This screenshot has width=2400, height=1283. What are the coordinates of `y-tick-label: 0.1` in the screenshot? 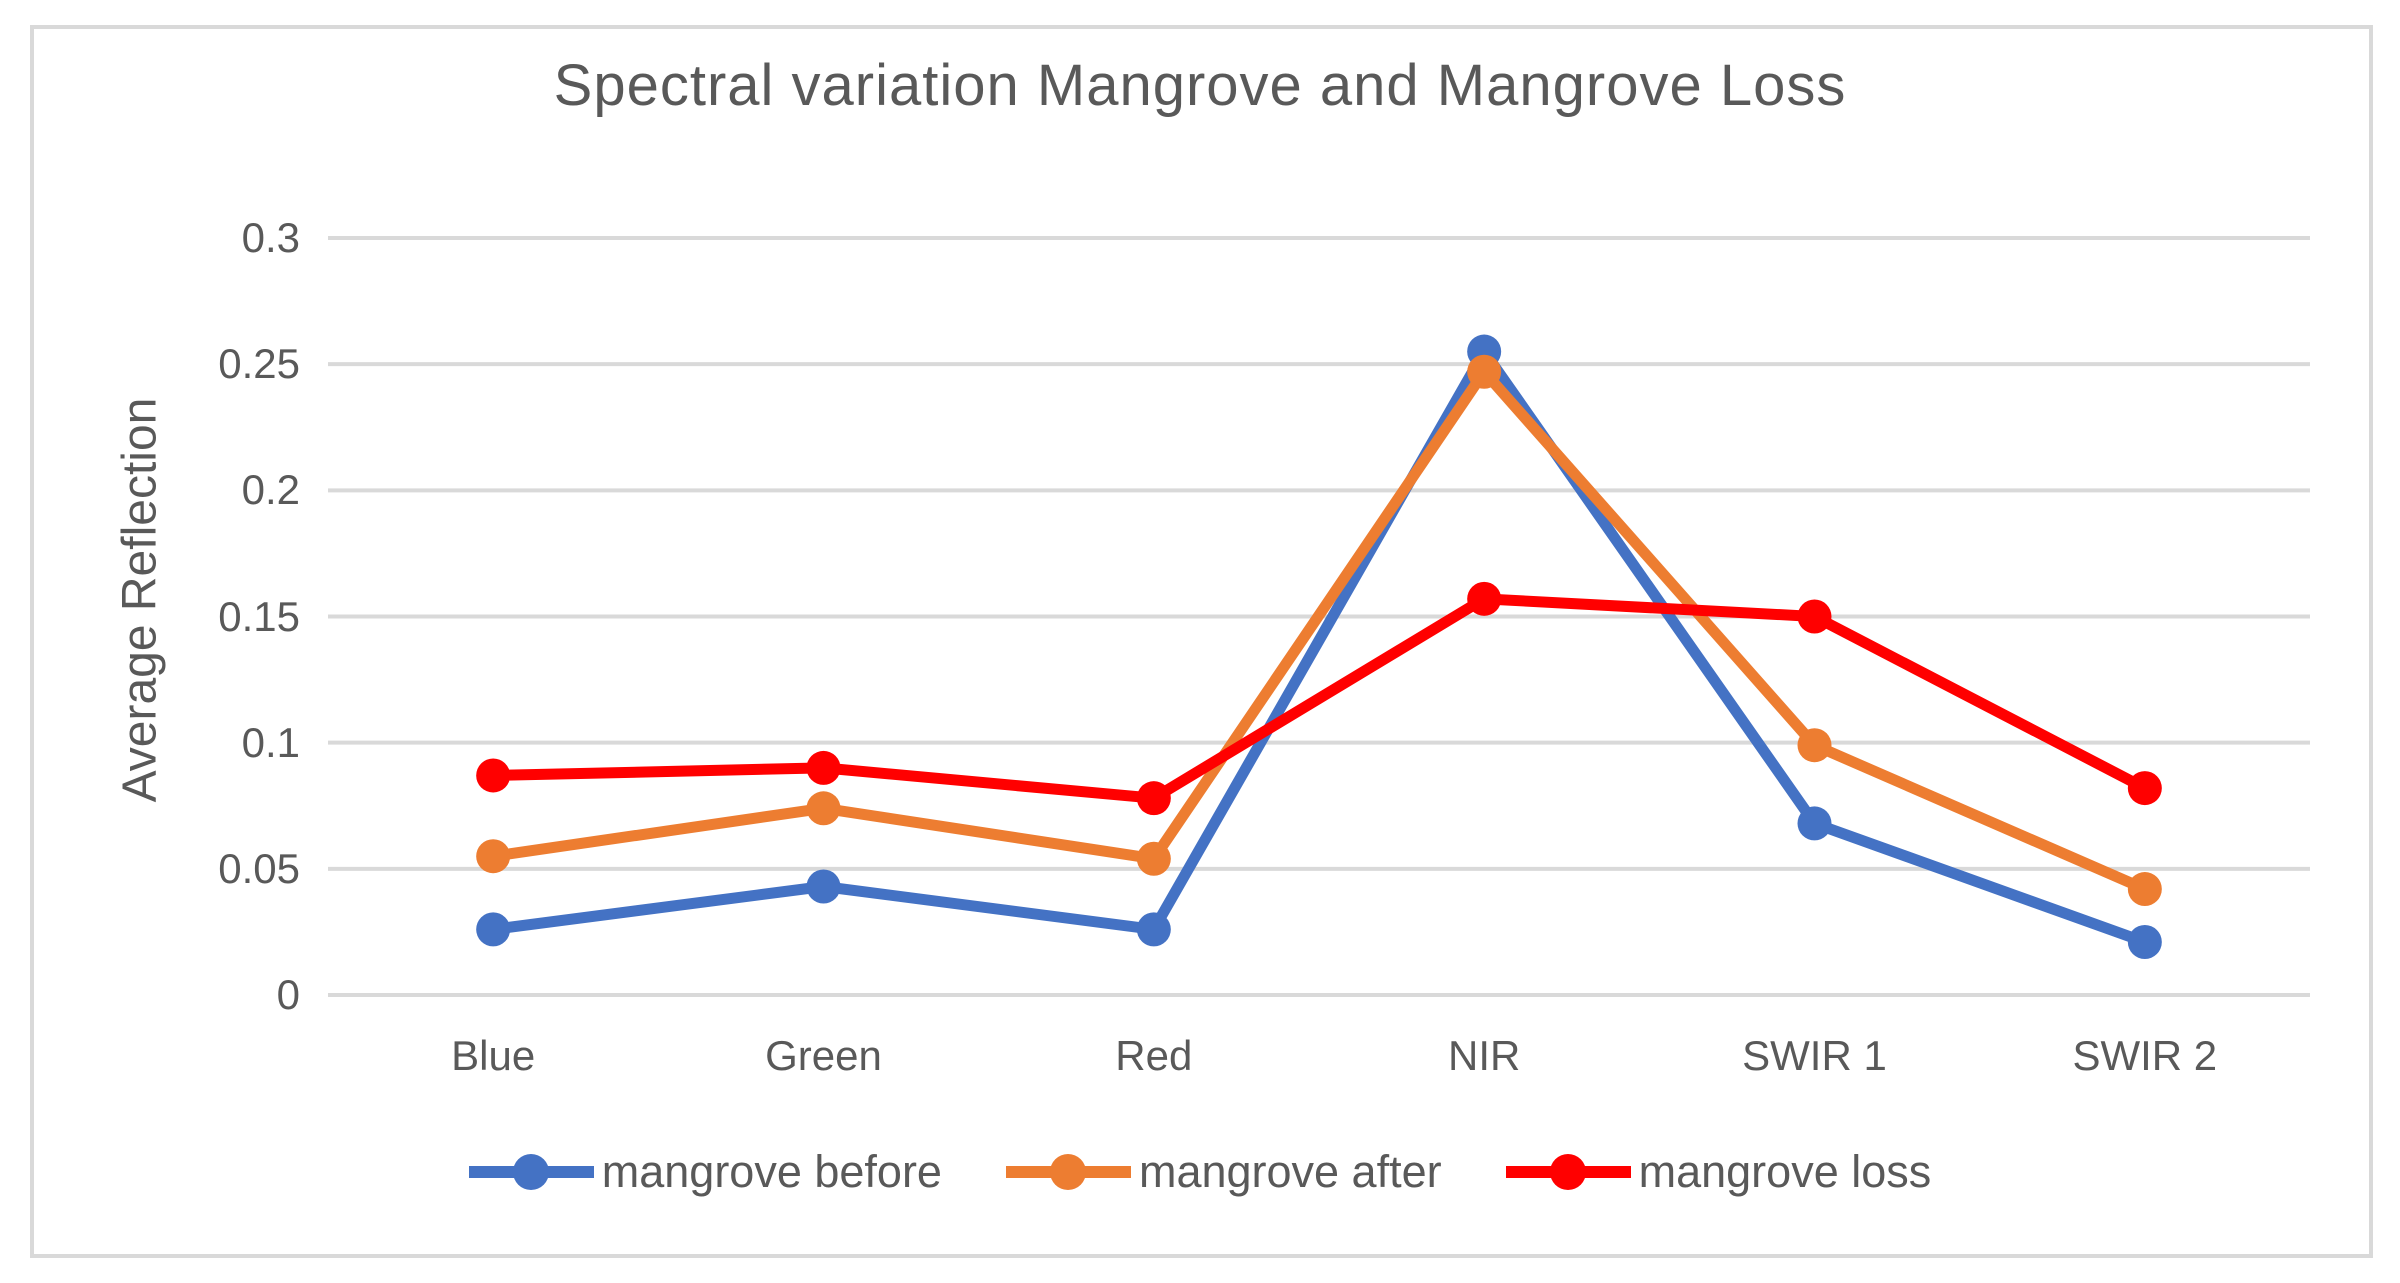 It's located at (270, 742).